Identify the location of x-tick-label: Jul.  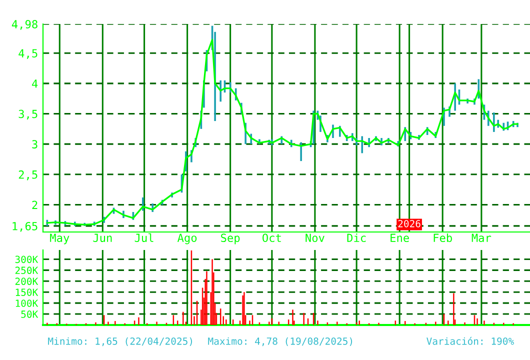
(144, 237).